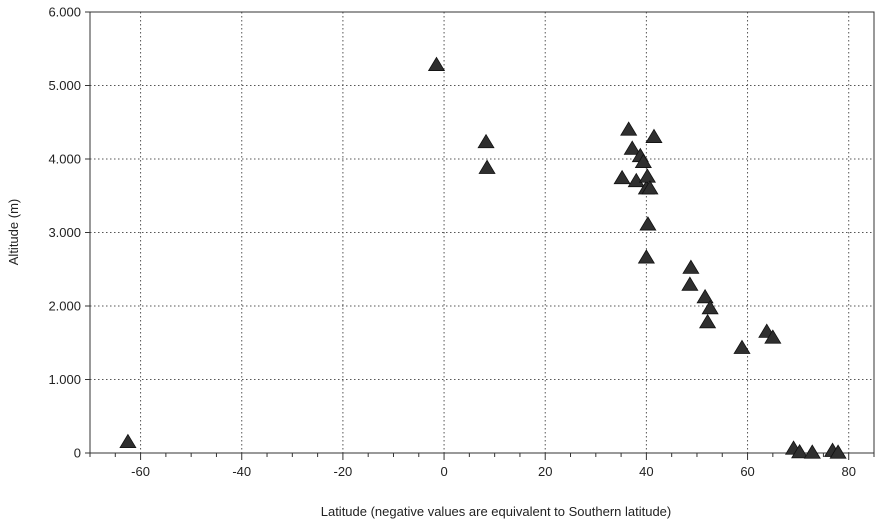 This screenshot has width=886, height=525. What do you see at coordinates (64, 306) in the screenshot?
I see `y-tick-label: 2.000` at bounding box center [64, 306].